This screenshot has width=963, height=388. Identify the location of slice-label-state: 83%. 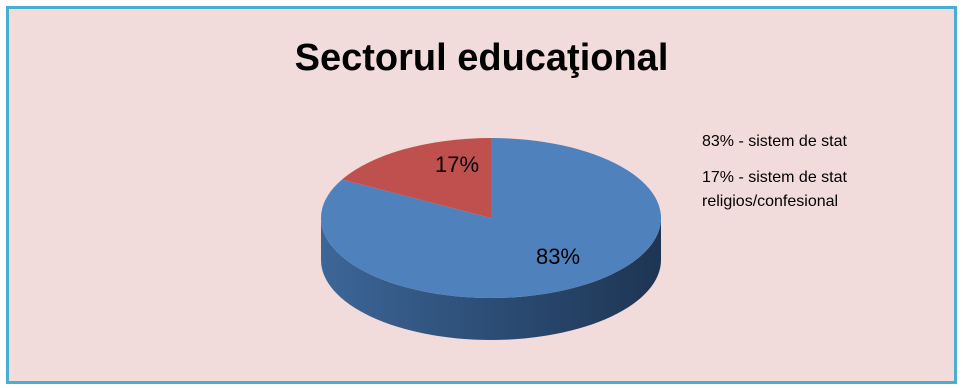
(558, 256).